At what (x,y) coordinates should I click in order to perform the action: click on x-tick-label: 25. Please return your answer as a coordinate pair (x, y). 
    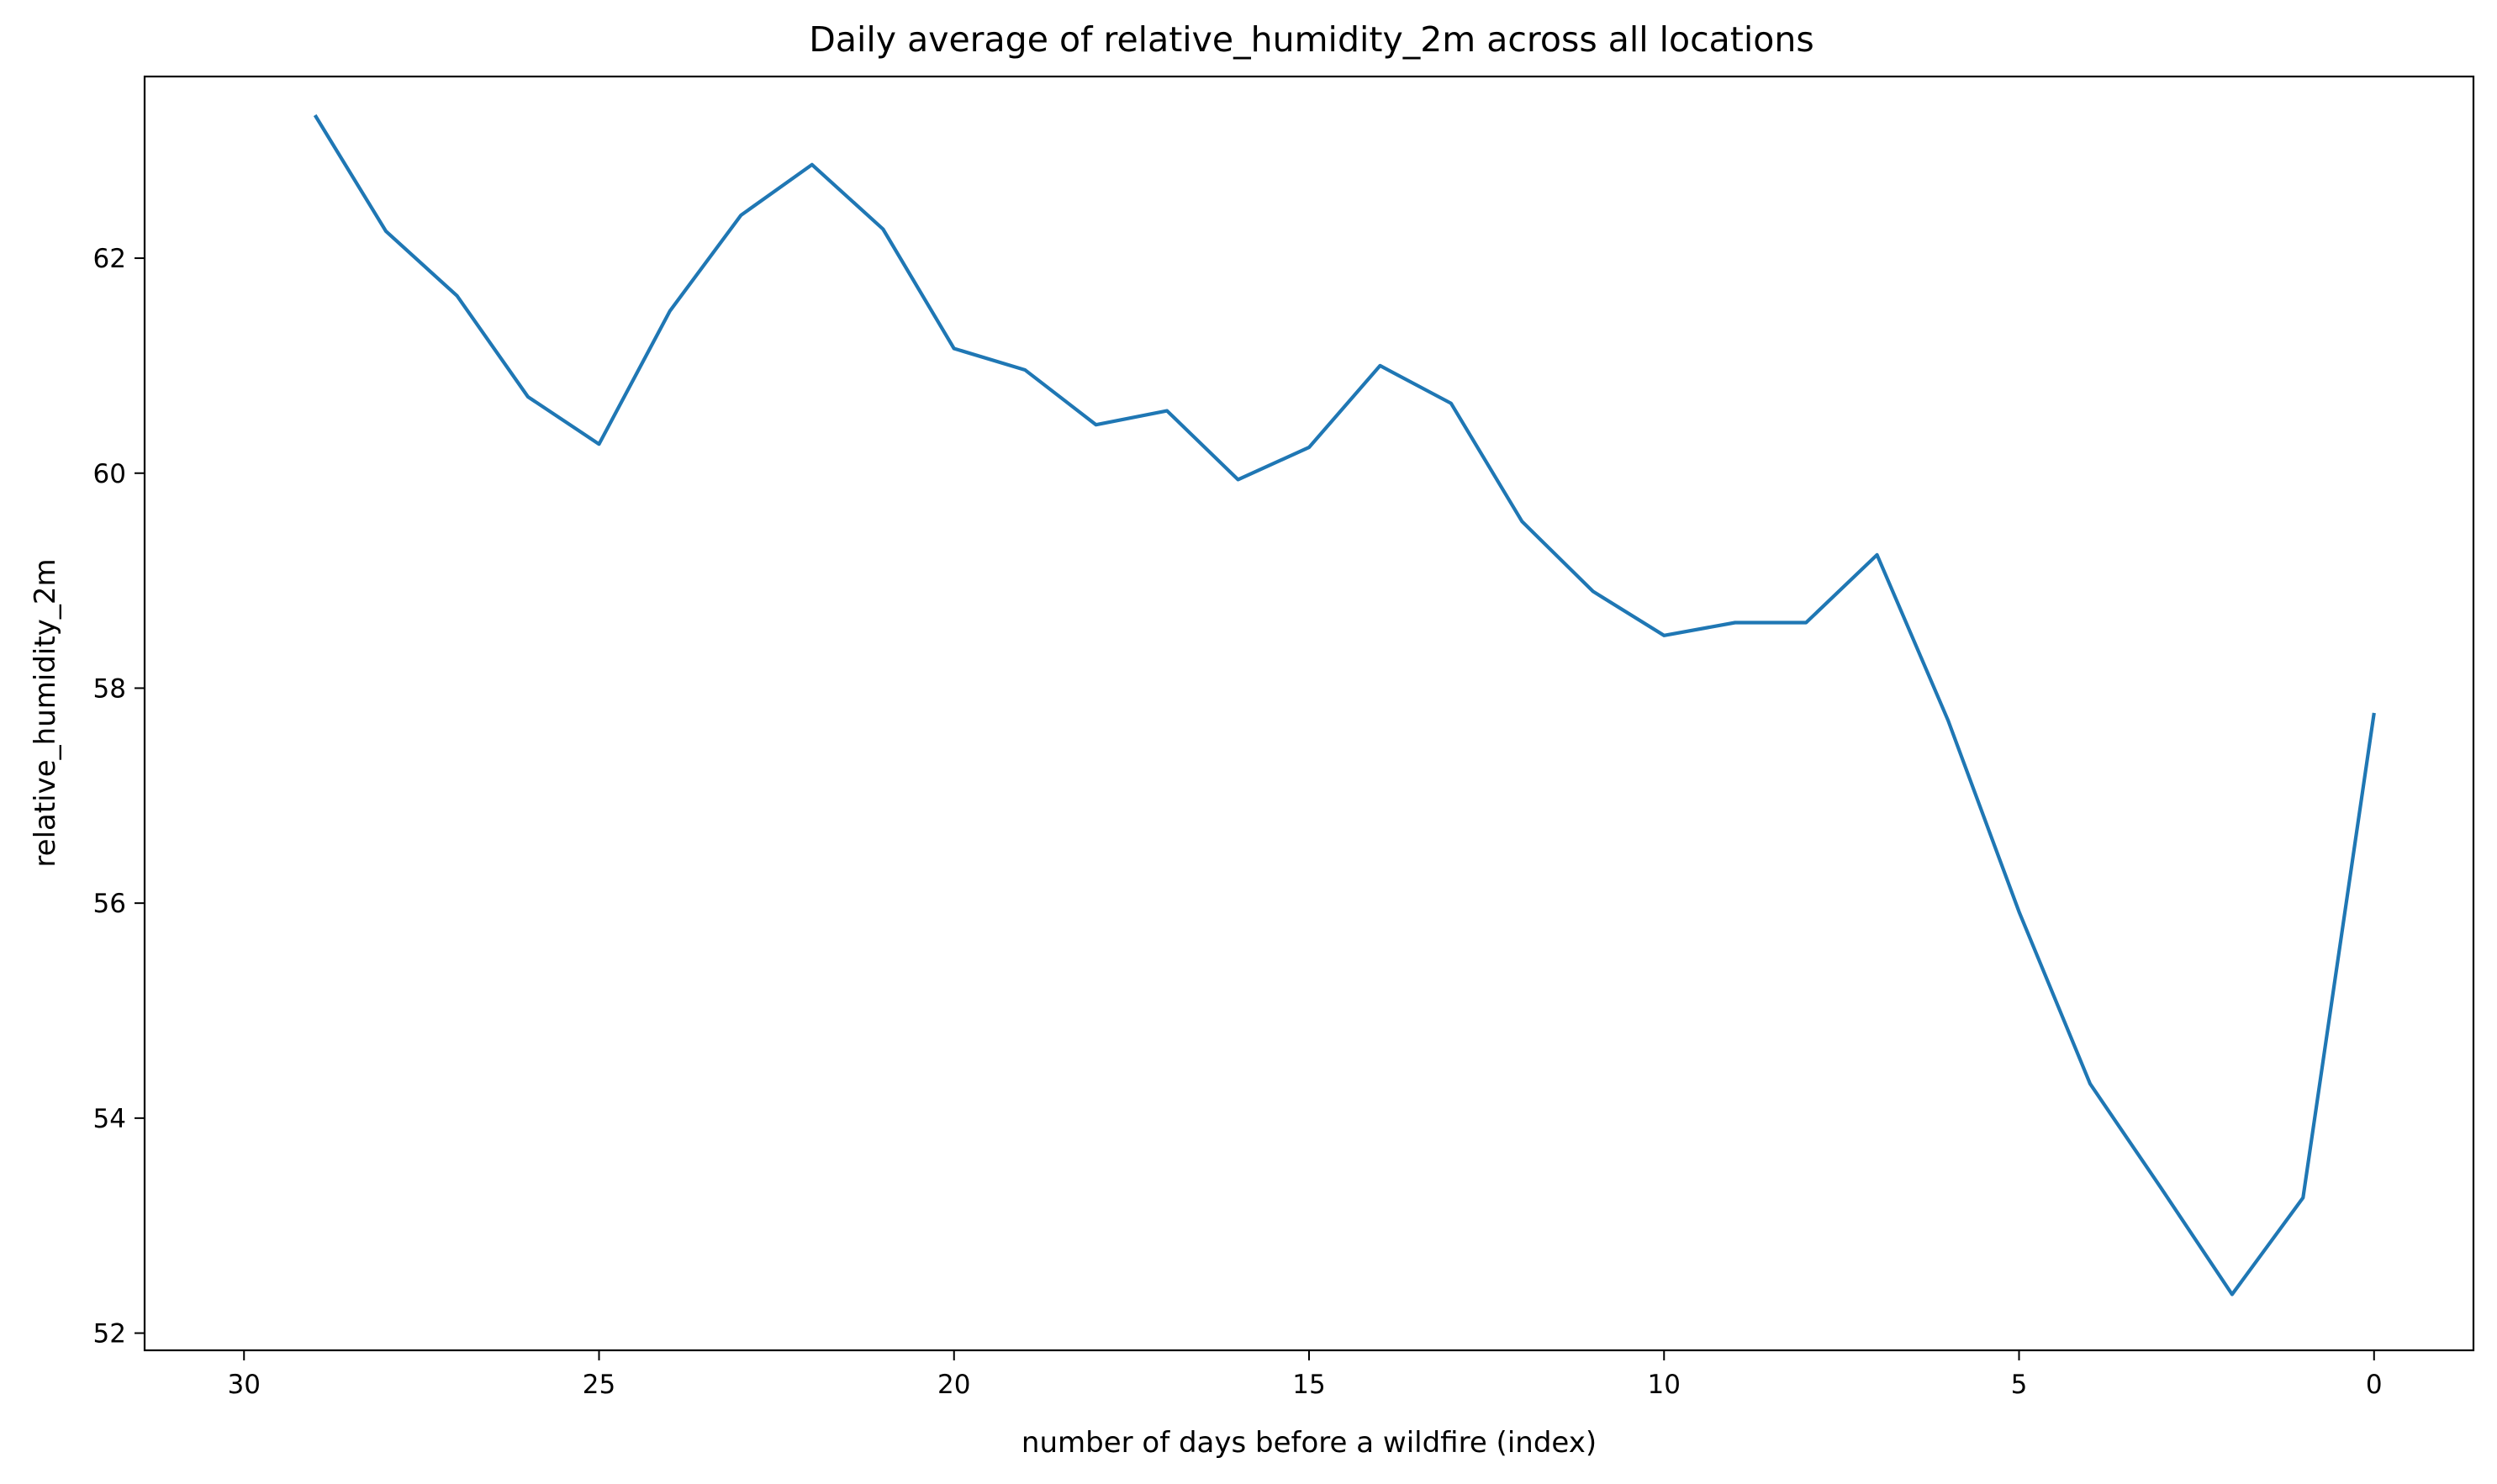
    Looking at the image, I should click on (599, 1385).